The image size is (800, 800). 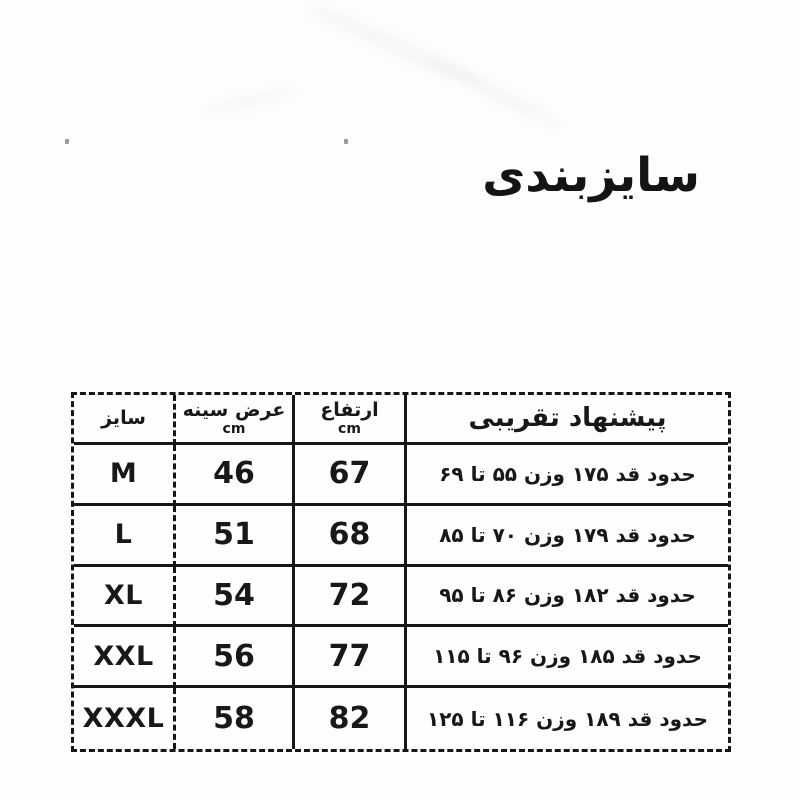 I want to click on chest-width-value: 46, so click(x=234, y=474).